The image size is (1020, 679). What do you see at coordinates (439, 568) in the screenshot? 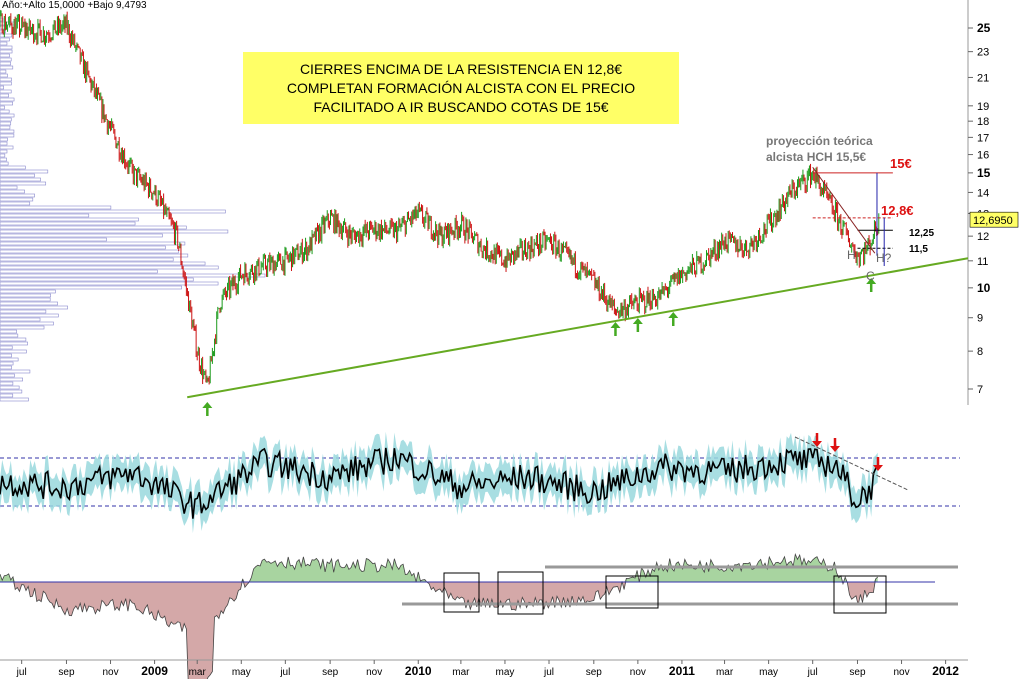
I see `momentum-positive-area` at bounding box center [439, 568].